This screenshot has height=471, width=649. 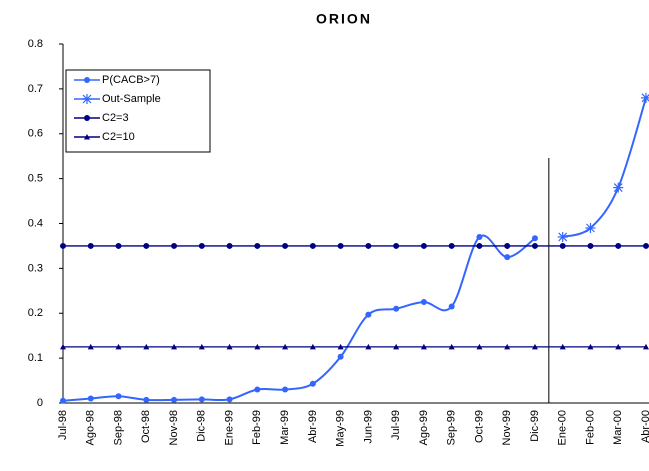 What do you see at coordinates (644, 426) in the screenshot?
I see `x-tick-label: Abr-00` at bounding box center [644, 426].